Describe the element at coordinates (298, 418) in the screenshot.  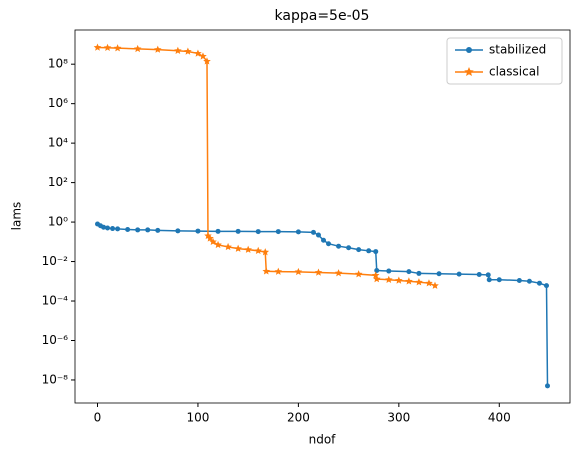
I see `x-tick-label: 200` at that location.